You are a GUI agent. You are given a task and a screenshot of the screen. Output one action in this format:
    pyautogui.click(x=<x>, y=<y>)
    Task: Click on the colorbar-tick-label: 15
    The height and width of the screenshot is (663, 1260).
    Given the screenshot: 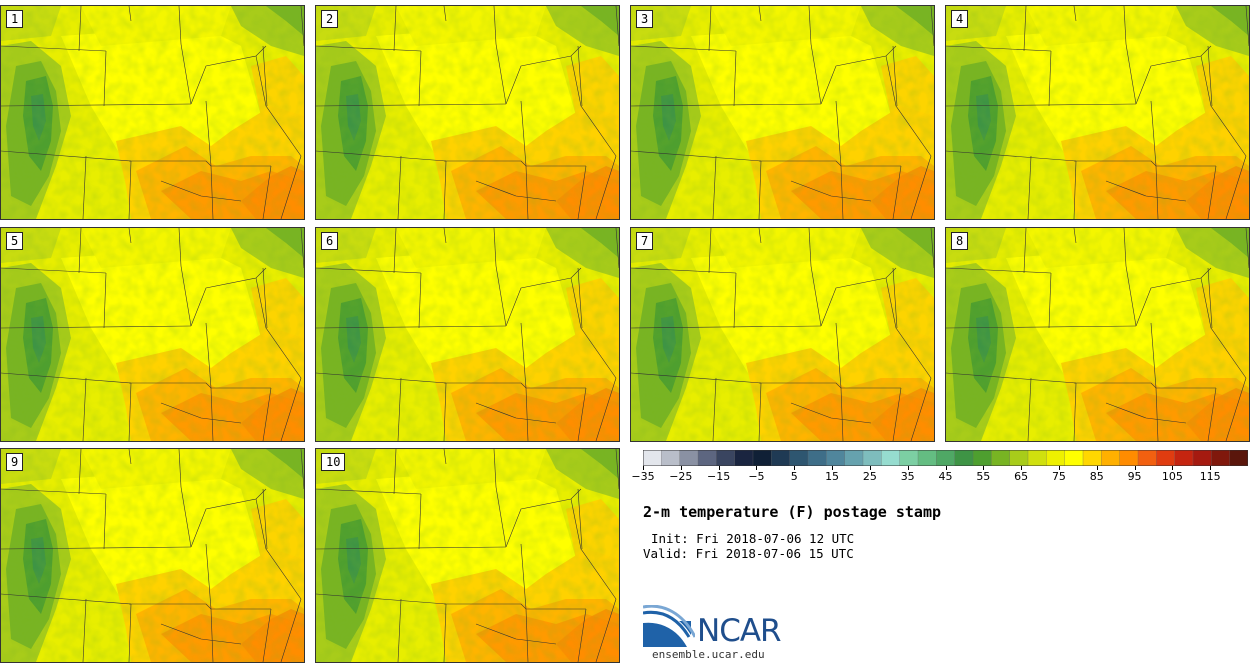 What is the action you would take?
    pyautogui.click(x=832, y=476)
    